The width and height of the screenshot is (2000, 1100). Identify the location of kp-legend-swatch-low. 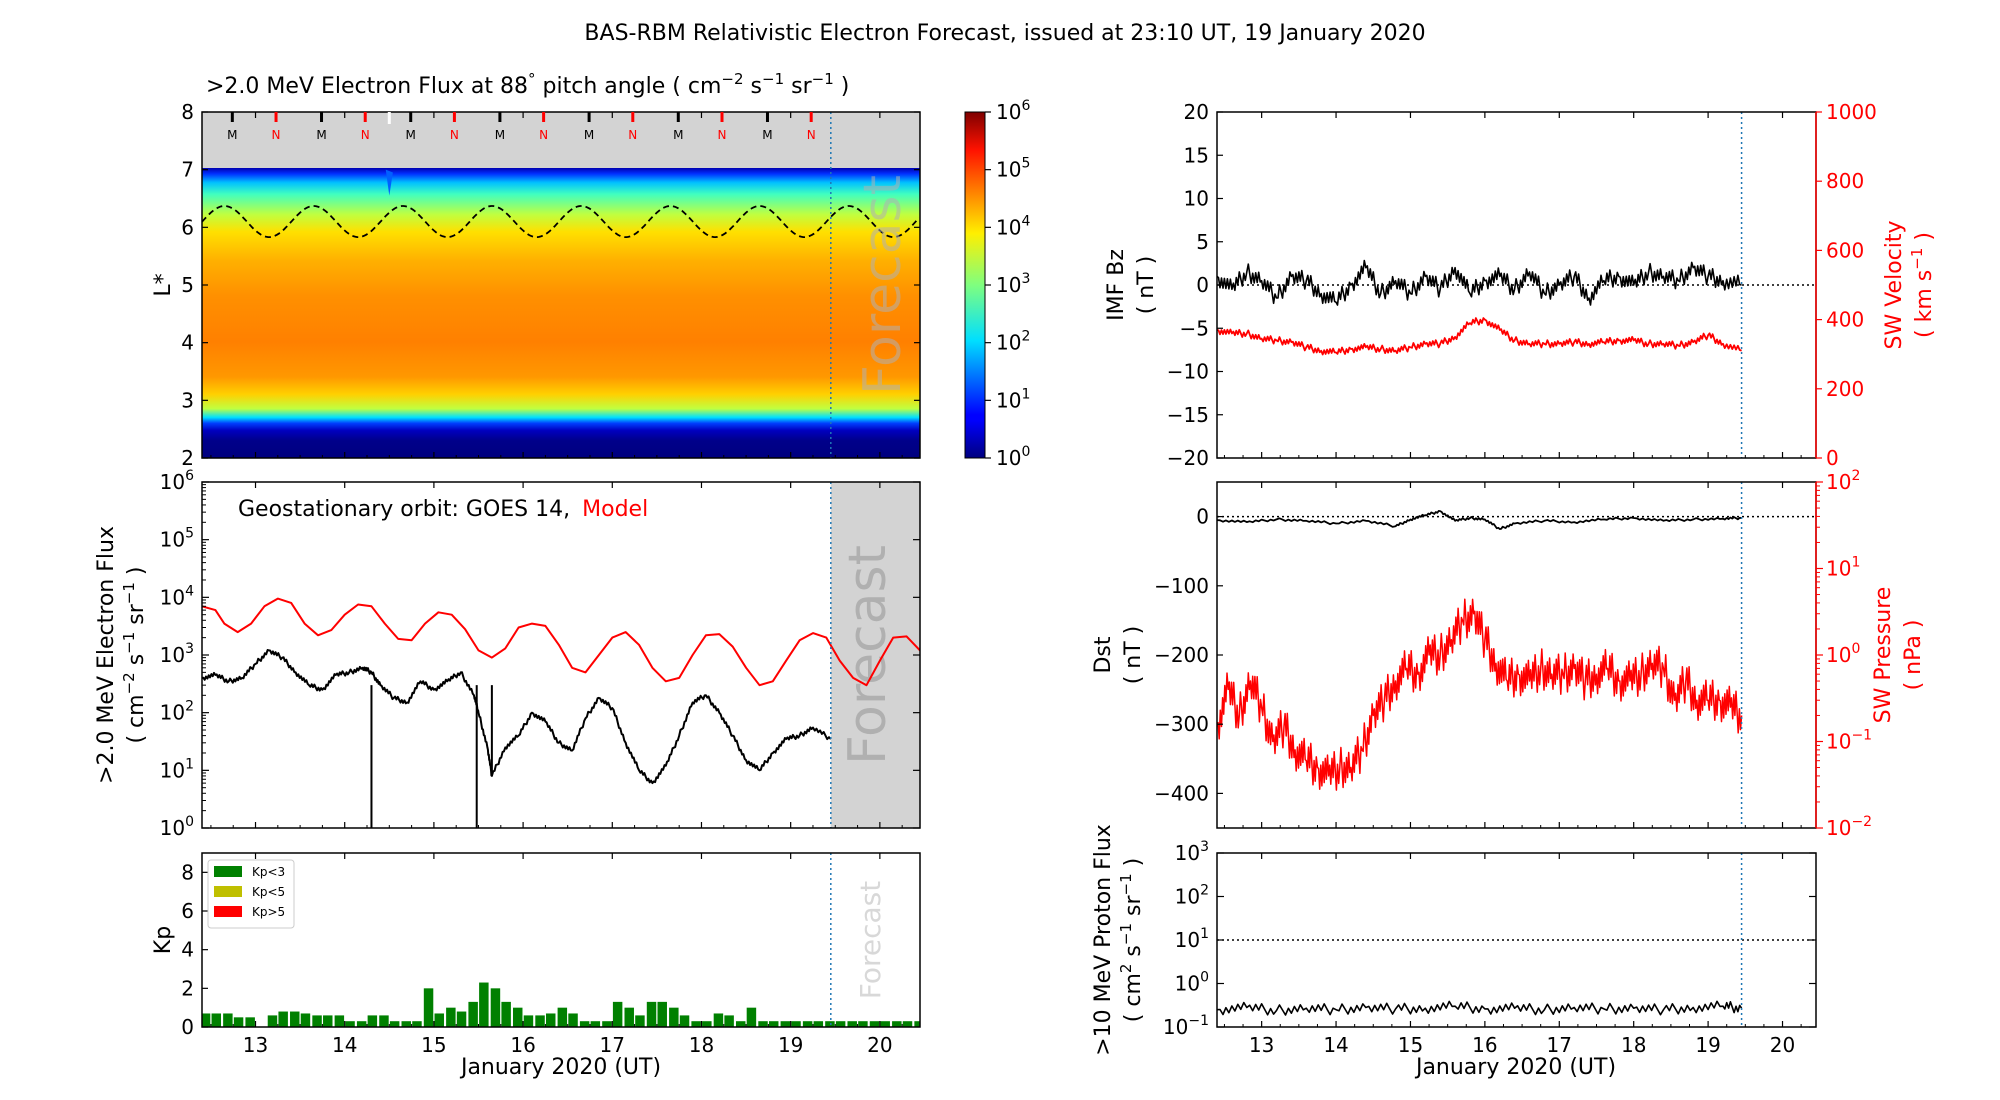
(228, 871).